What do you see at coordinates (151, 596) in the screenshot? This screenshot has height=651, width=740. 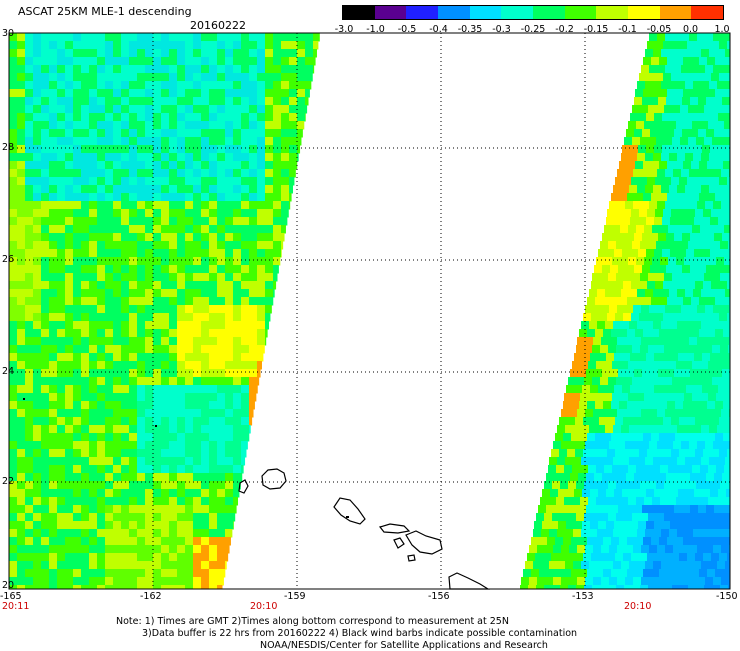 I see `lon-label-162: -162` at bounding box center [151, 596].